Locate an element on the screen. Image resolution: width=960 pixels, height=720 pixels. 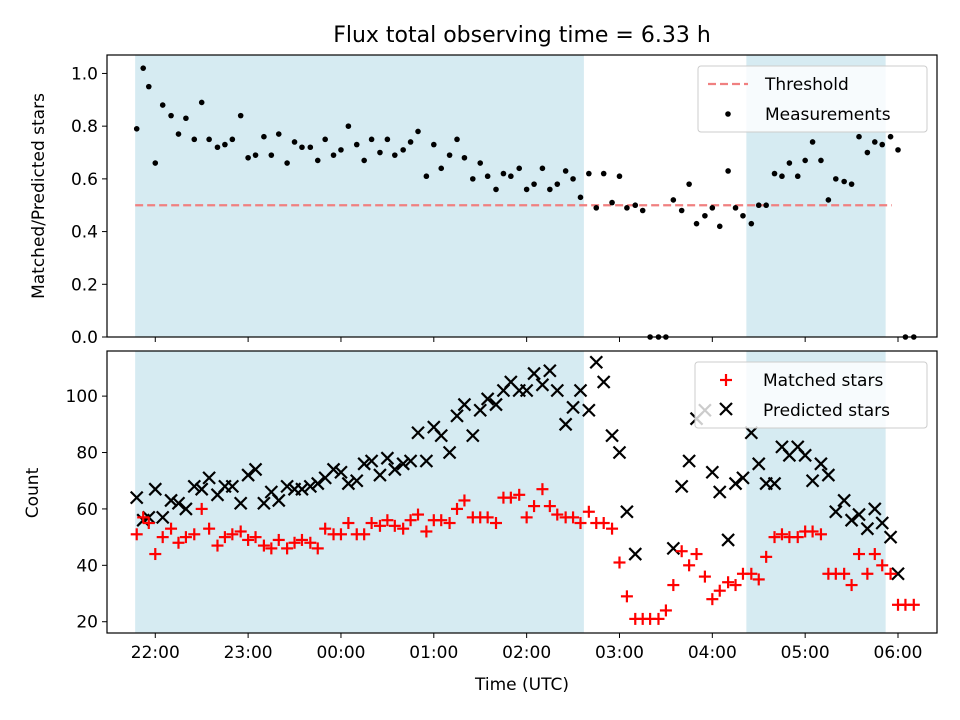
top-legend: Threshold Measurements is located at coordinates (812, 99).